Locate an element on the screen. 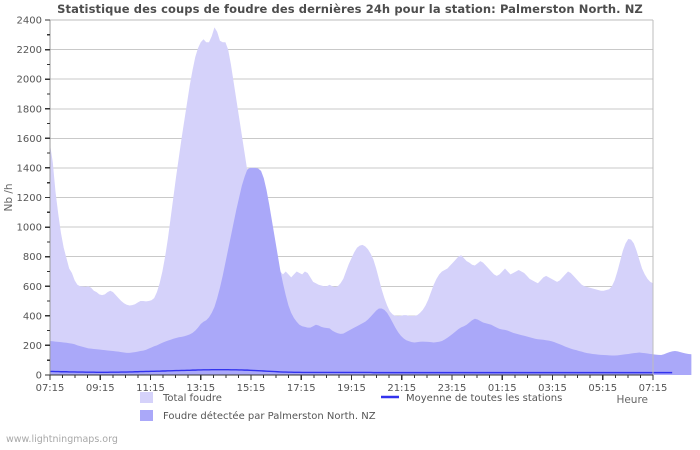 Image resolution: width=700 pixels, height=450 pixels. x-tick-label: 05:15 is located at coordinates (602, 388).